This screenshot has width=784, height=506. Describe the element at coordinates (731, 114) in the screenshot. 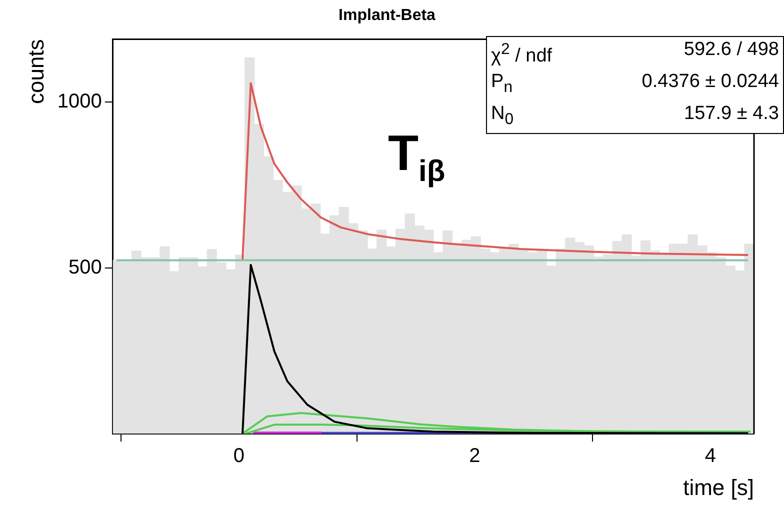

I see `annotation: 157.9 ± 4.3` at that location.